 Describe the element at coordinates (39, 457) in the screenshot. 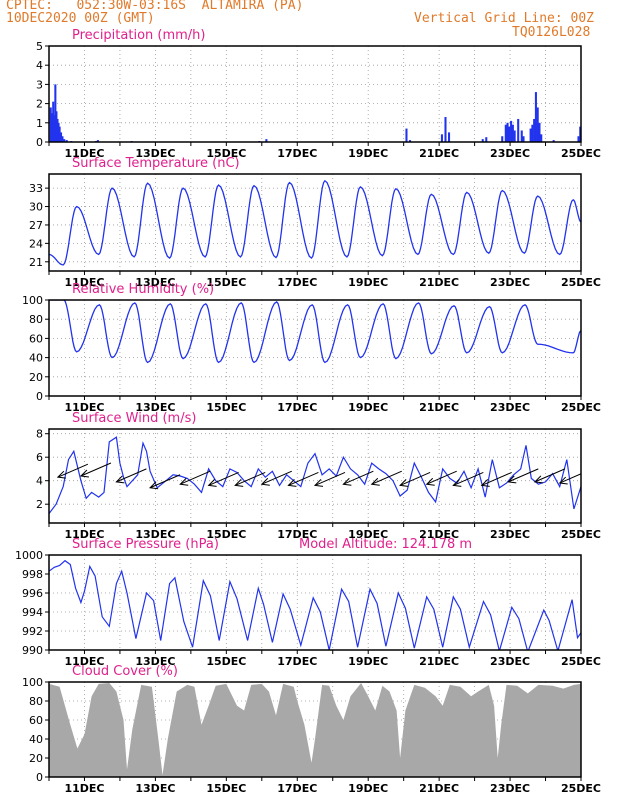

I see `y-tick-label: 6` at that location.